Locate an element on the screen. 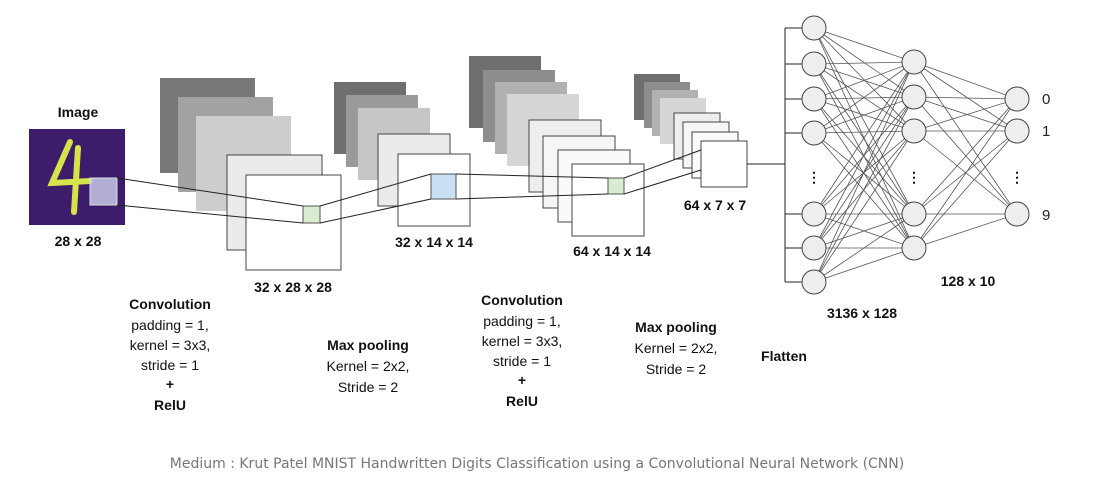  op-pool2-param: Kernel = 2x2, is located at coordinates (676, 348).